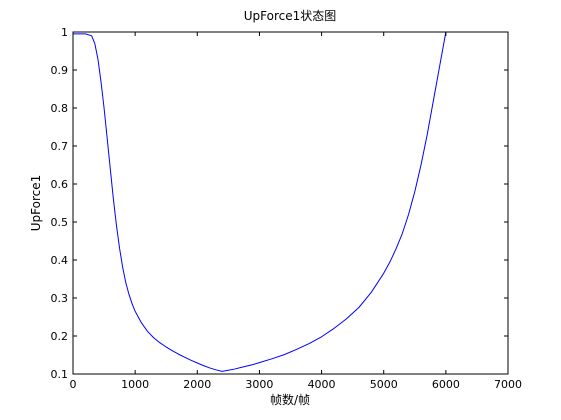 Image resolution: width=561 pixels, height=420 pixels. What do you see at coordinates (60, 336) in the screenshot?
I see `y-tick-label: 0.2` at bounding box center [60, 336].